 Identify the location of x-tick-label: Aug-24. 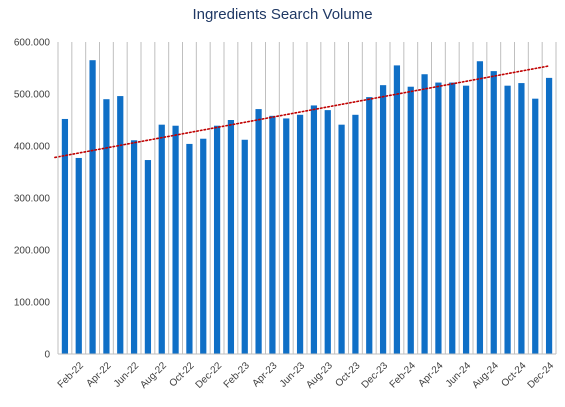
(485, 375).